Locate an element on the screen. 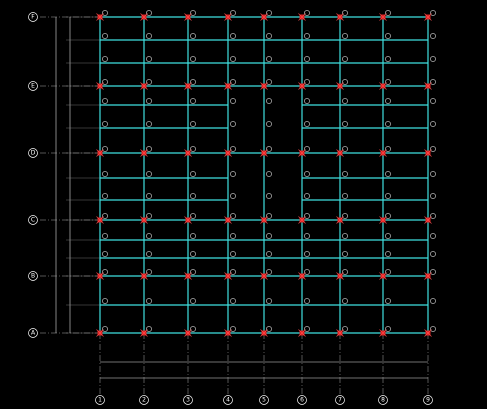  column-label: 8 is located at coordinates (383, 400).